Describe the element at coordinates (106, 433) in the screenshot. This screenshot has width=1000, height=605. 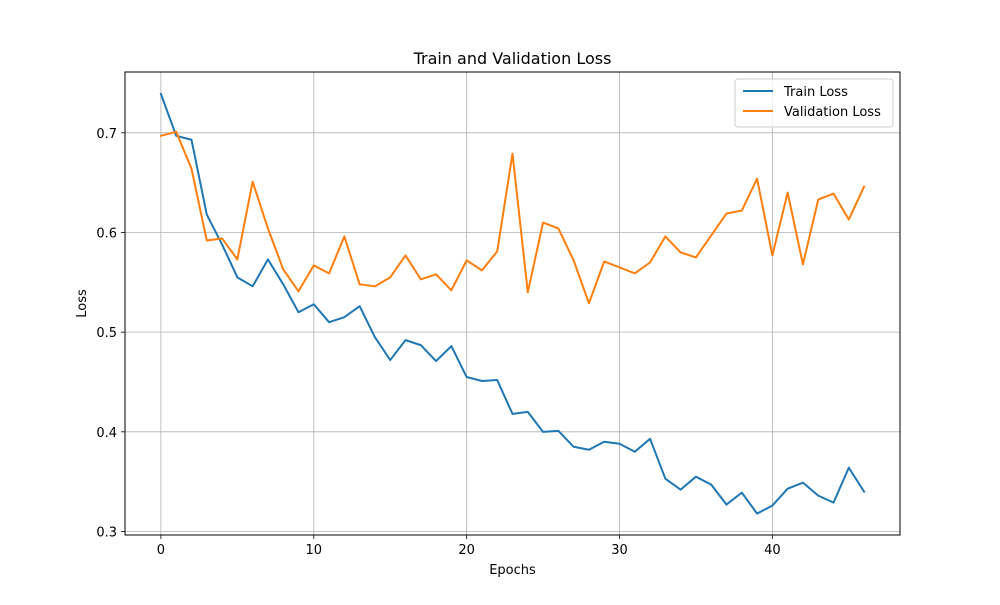
I see `y-tick-label: 0.4` at that location.